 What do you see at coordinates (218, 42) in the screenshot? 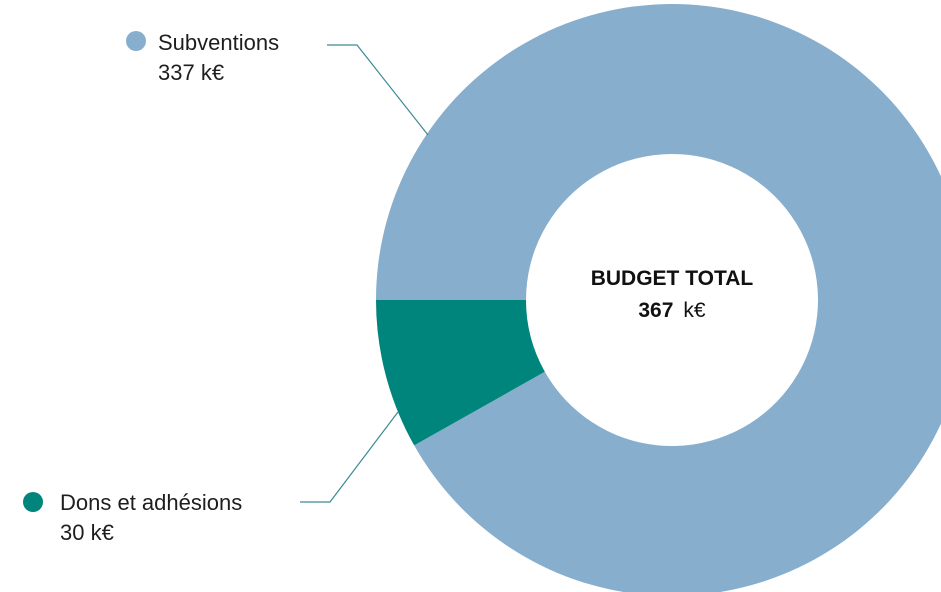
I see `legend-name-subventions: Subventions` at bounding box center [218, 42].